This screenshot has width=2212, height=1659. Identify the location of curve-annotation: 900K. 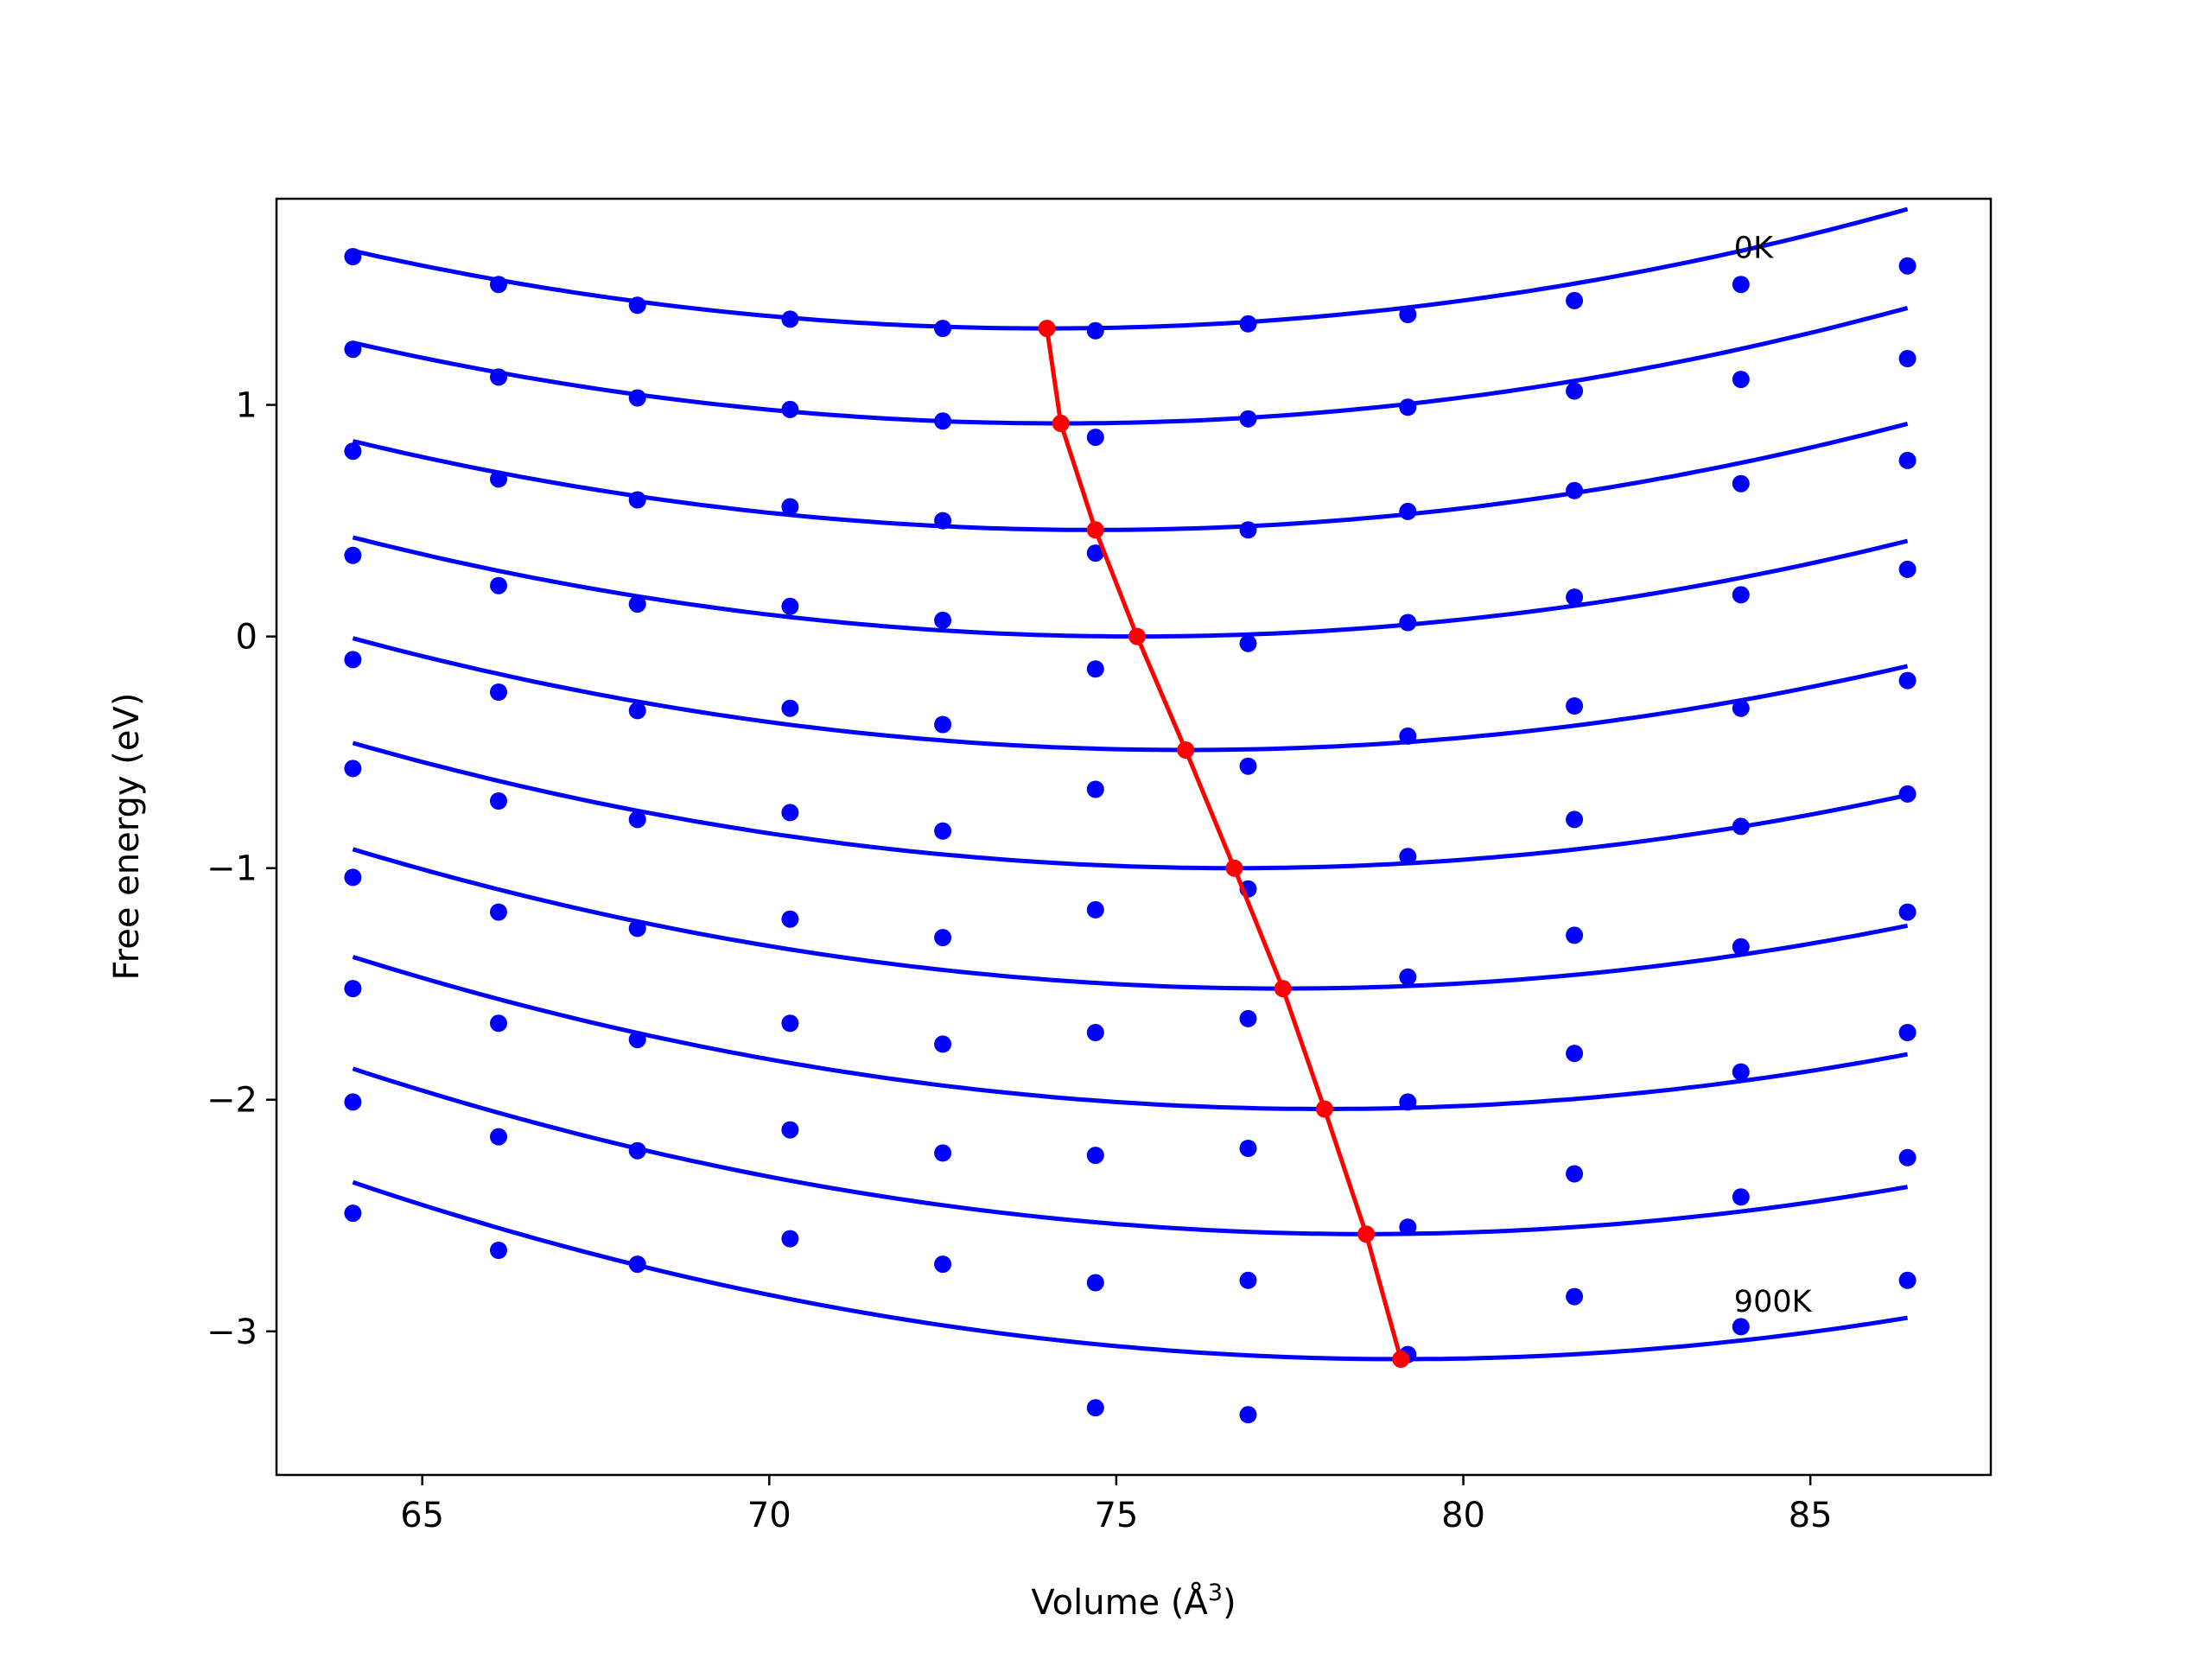
(1773, 1302).